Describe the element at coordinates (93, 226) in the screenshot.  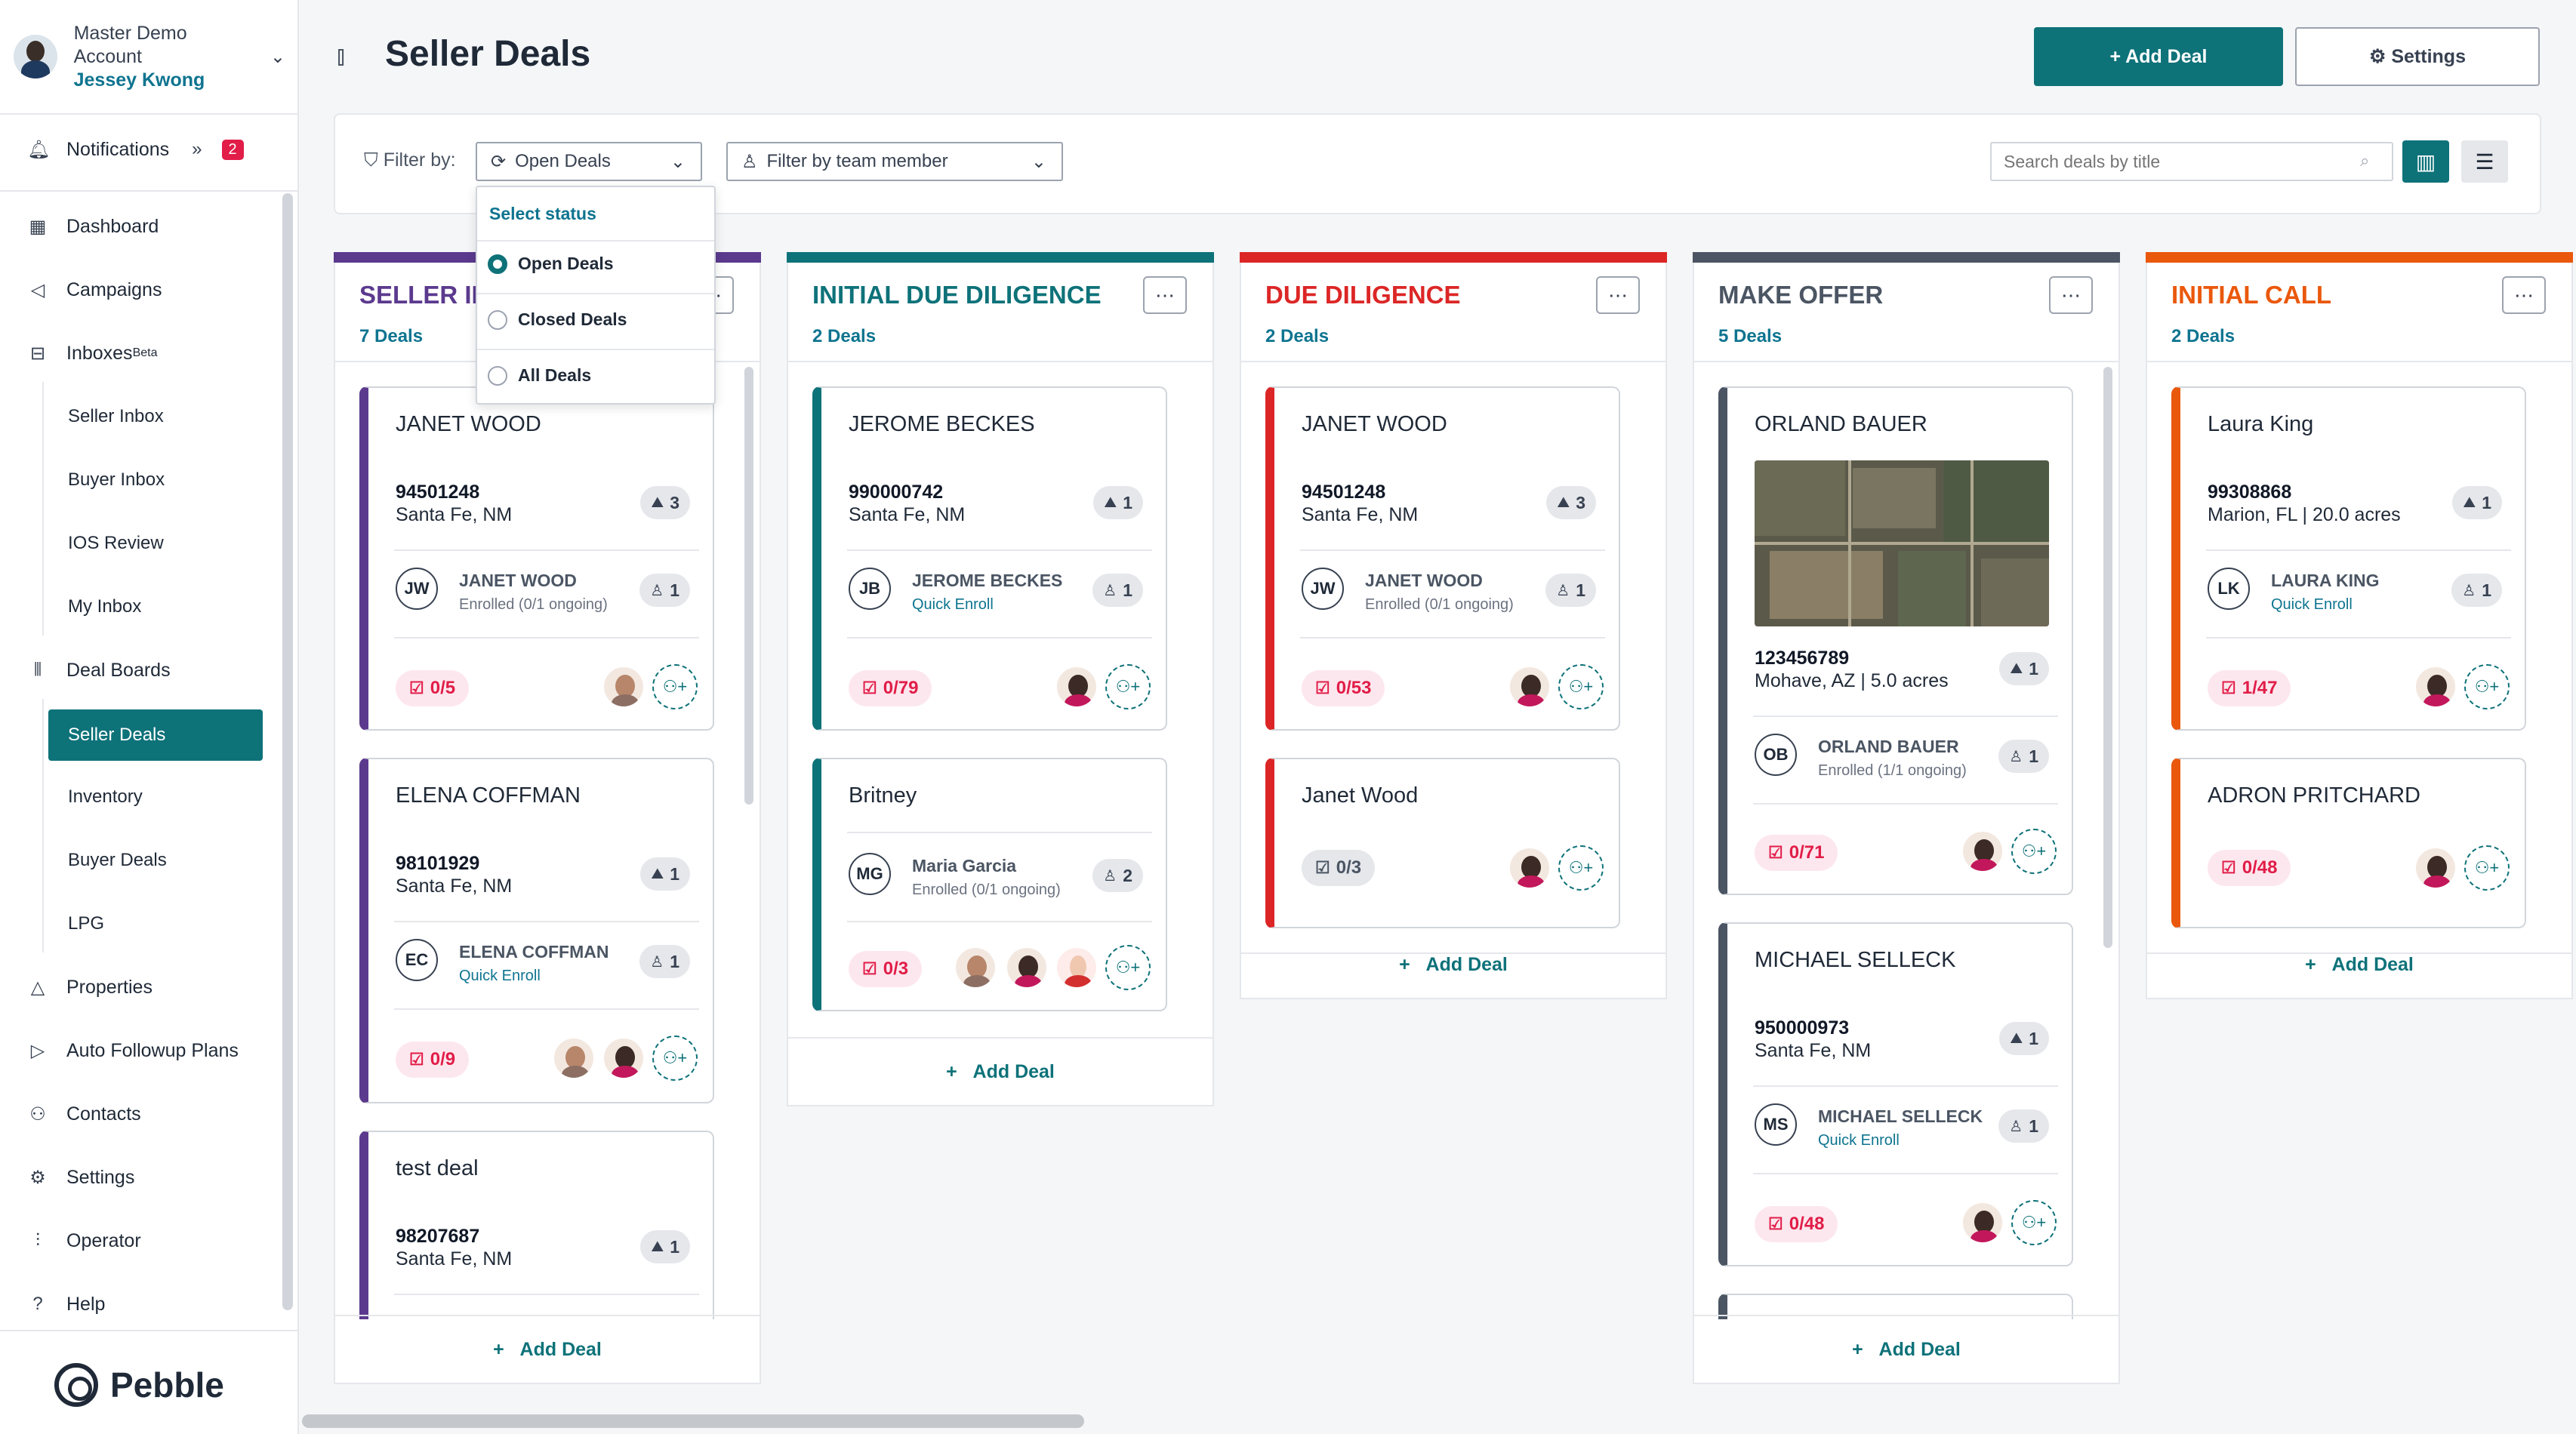
I see `sidebar-item-dashboard: ▦ Dashboard` at that location.